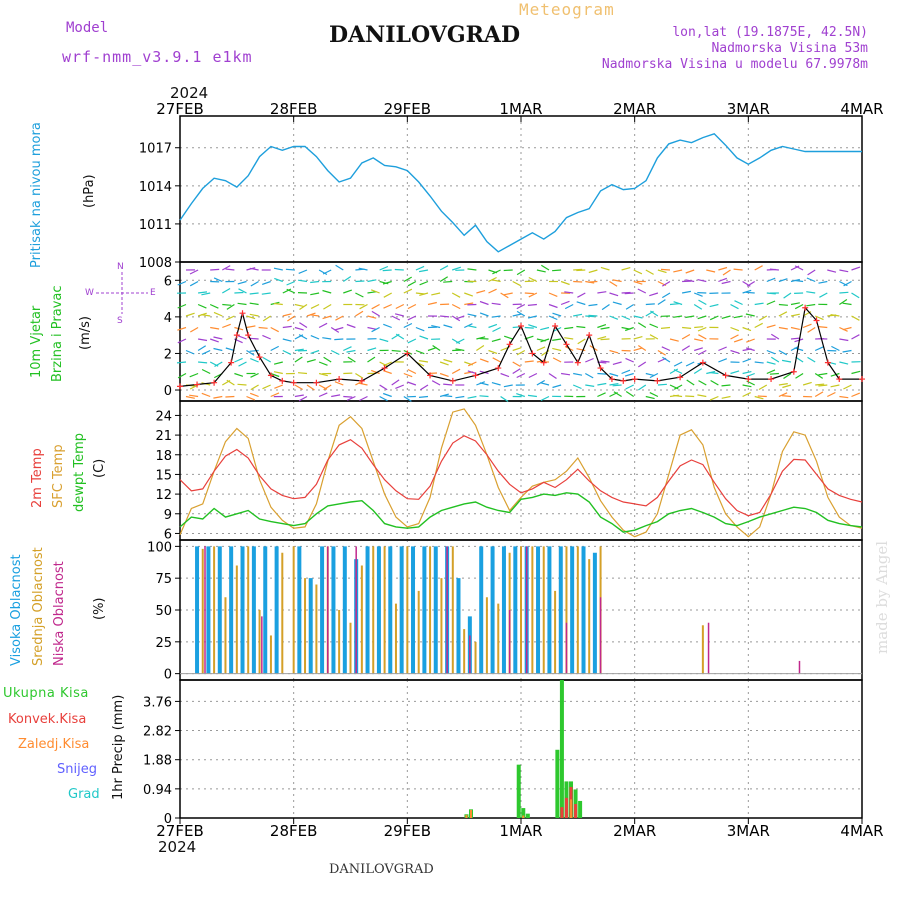  Describe the element at coordinates (84, 794) in the screenshot. I see `precip-hail-label: Grad` at that location.